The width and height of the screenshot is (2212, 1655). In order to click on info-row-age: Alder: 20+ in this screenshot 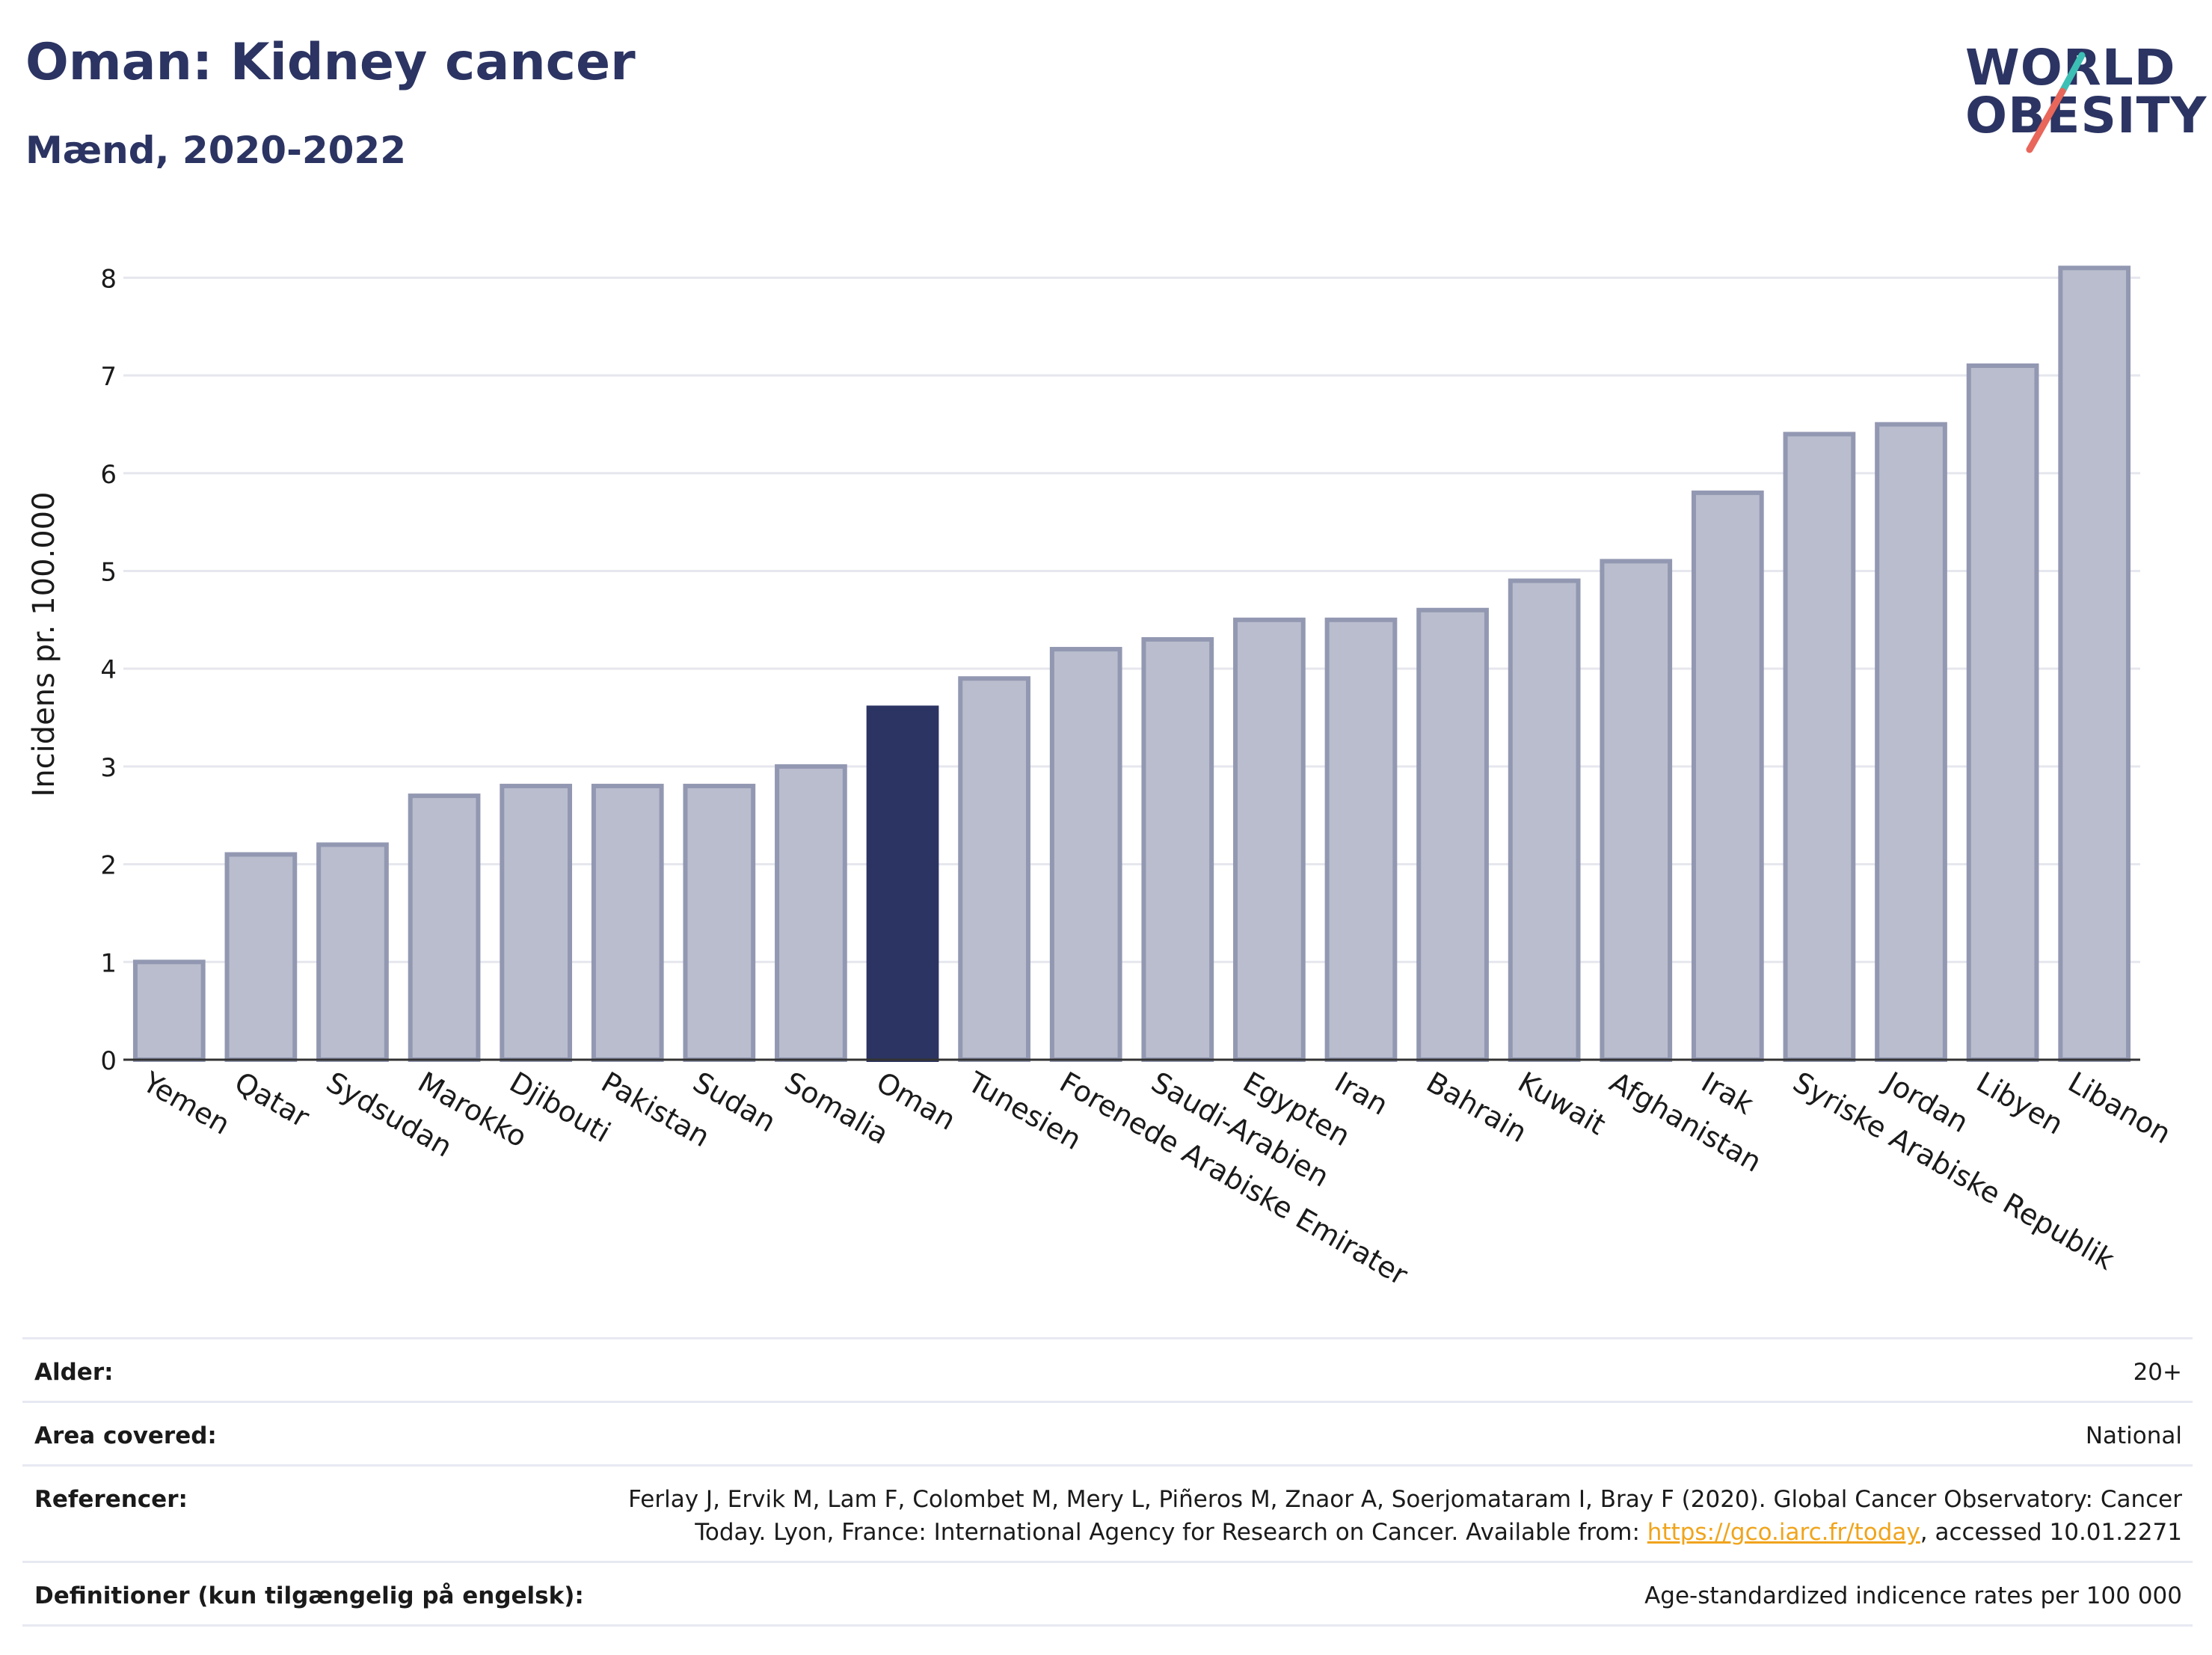, I will do `click(1107, 1369)`.